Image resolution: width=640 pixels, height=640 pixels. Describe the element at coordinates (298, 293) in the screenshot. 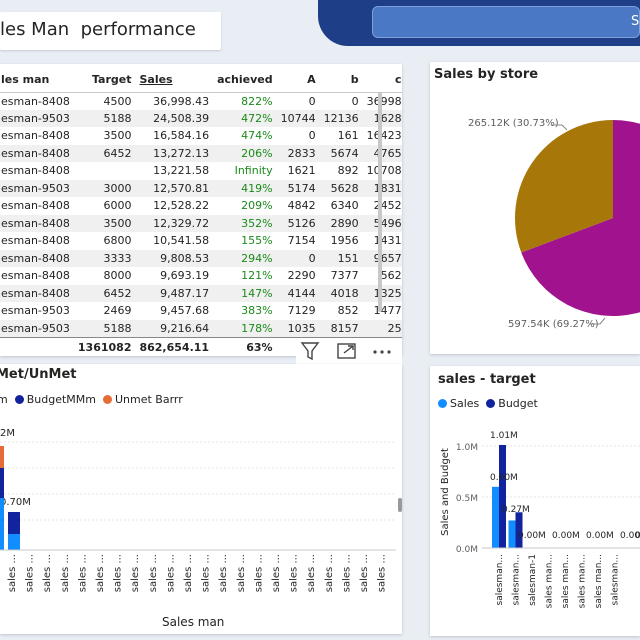

I see `table-cell: 4144` at that location.